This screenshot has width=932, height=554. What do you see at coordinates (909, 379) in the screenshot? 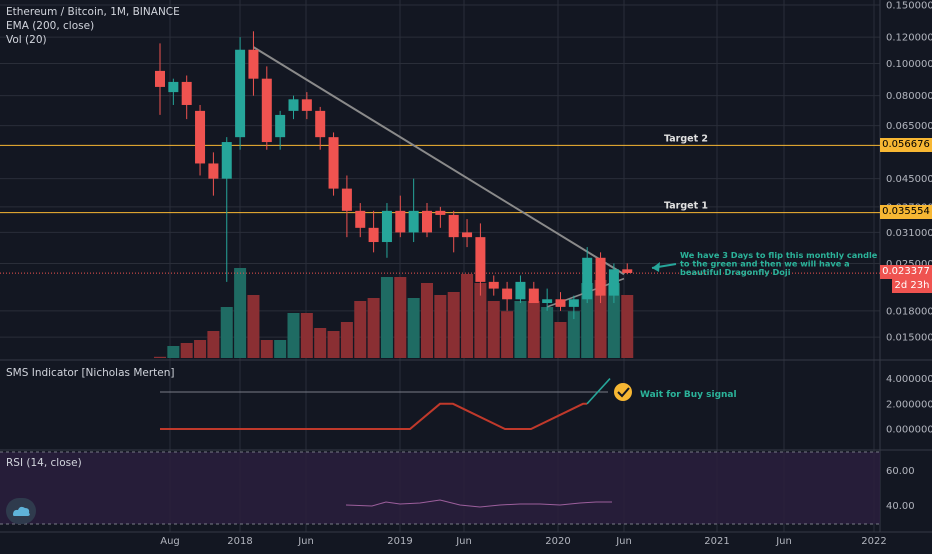
I see `sms-tick-label: 4.000000` at bounding box center [909, 379].